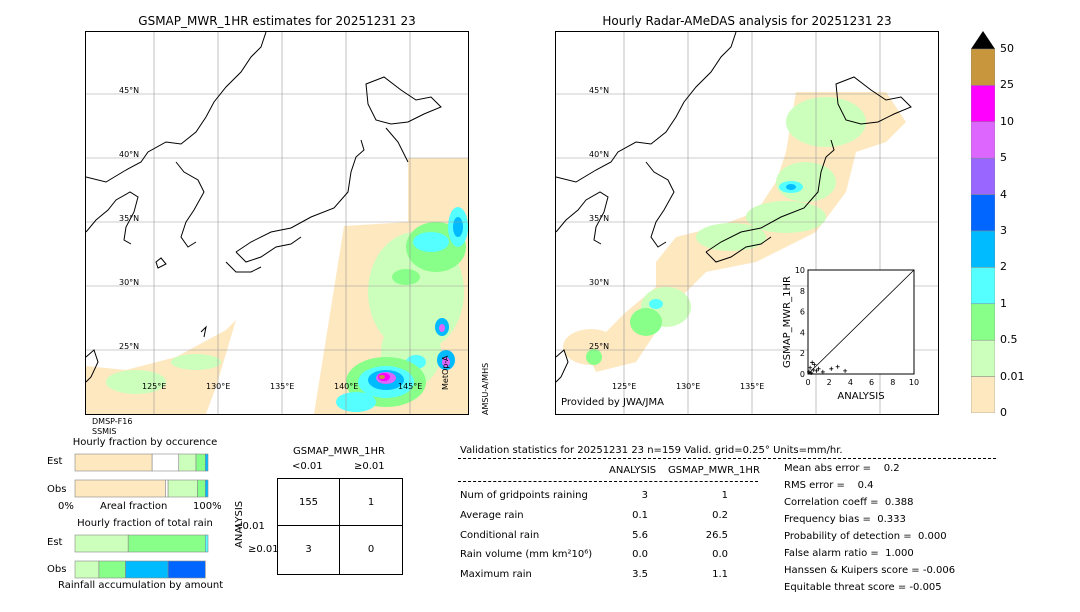  What do you see at coordinates (802, 374) in the screenshot?
I see `scatter-ytick: 0` at bounding box center [802, 374].